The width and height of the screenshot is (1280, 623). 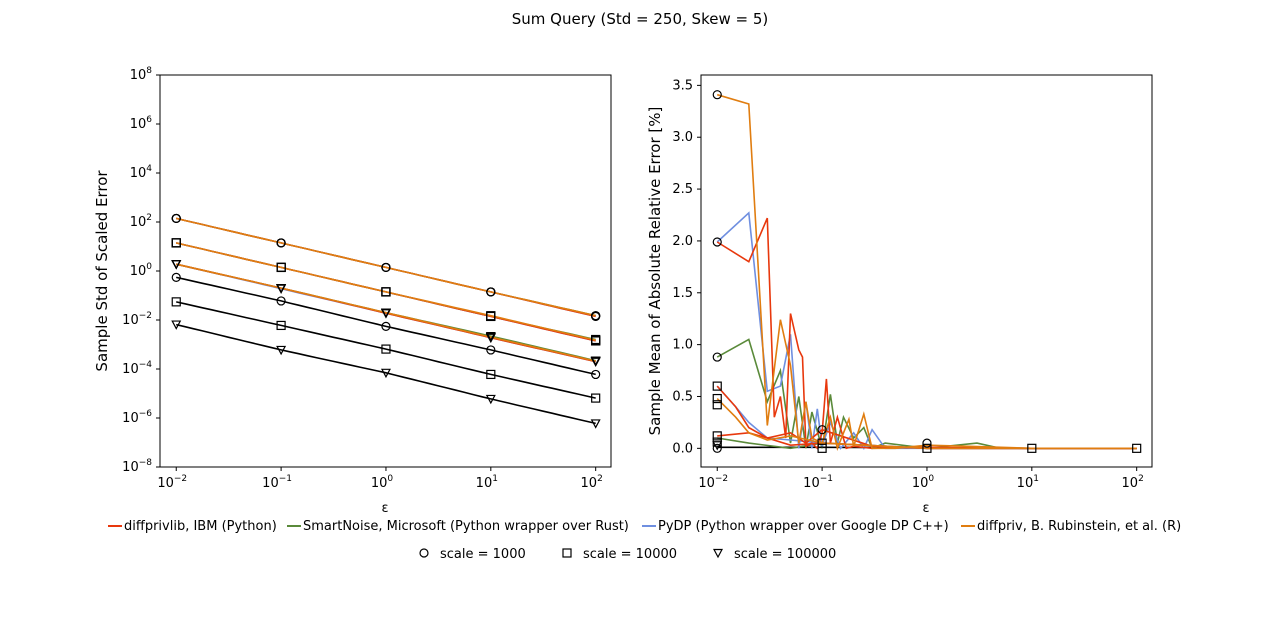 I want to click on left-y-tick-label: 10², so click(x=141, y=221).